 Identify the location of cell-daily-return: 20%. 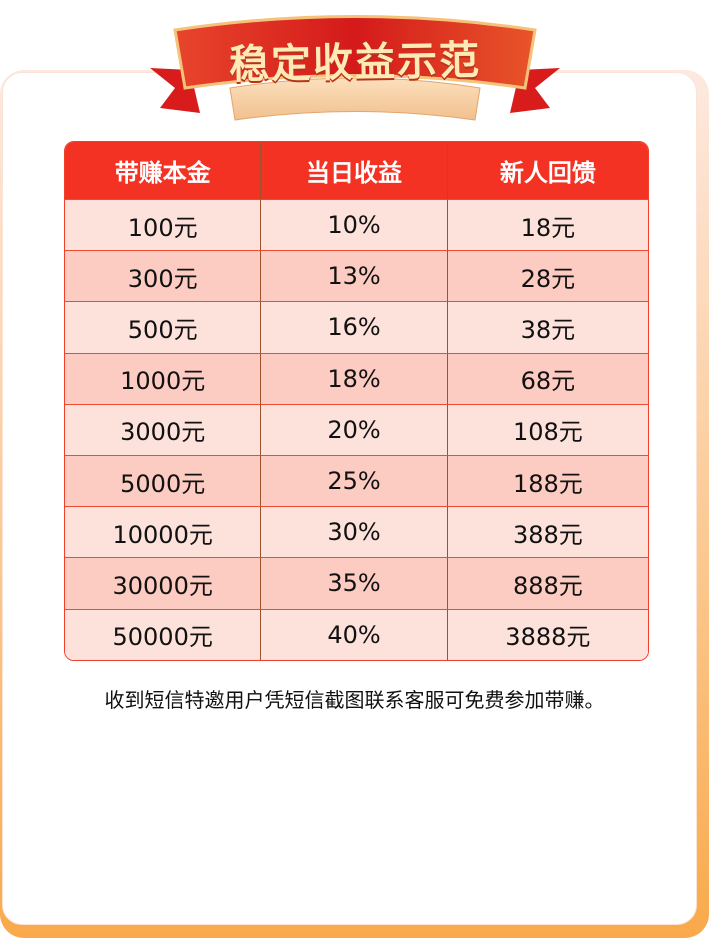
(353, 429).